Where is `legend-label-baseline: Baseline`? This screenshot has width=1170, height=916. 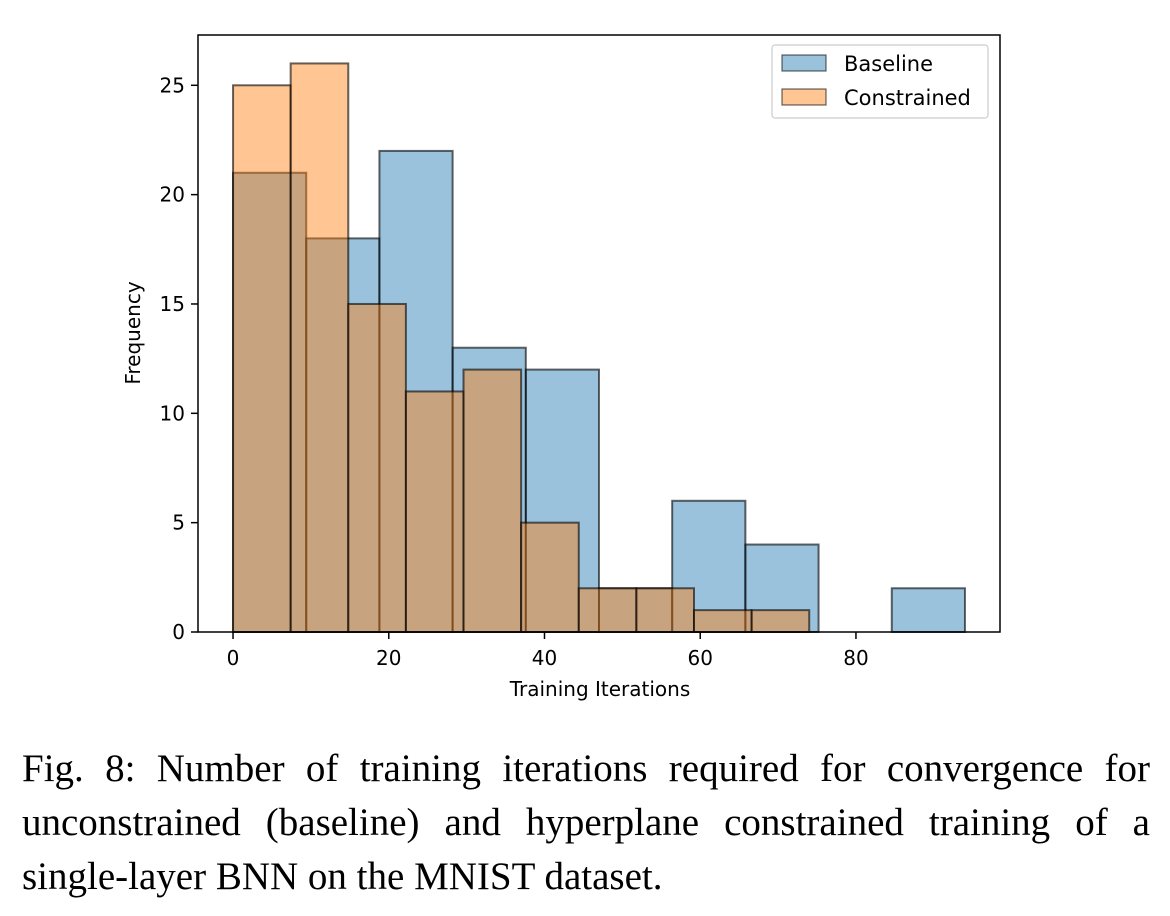 legend-label-baseline: Baseline is located at coordinates (888, 64).